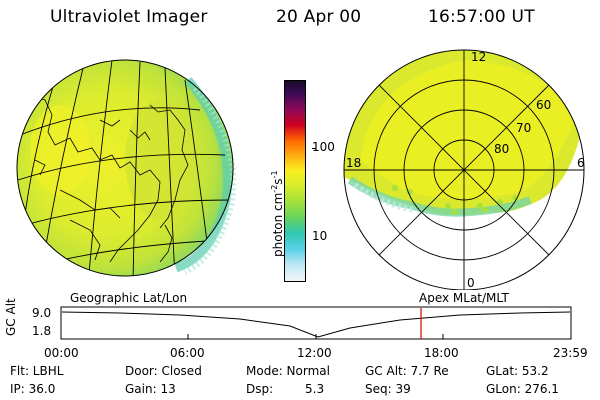  I want to click on filter-info: Flt: LBHL, so click(37, 371).